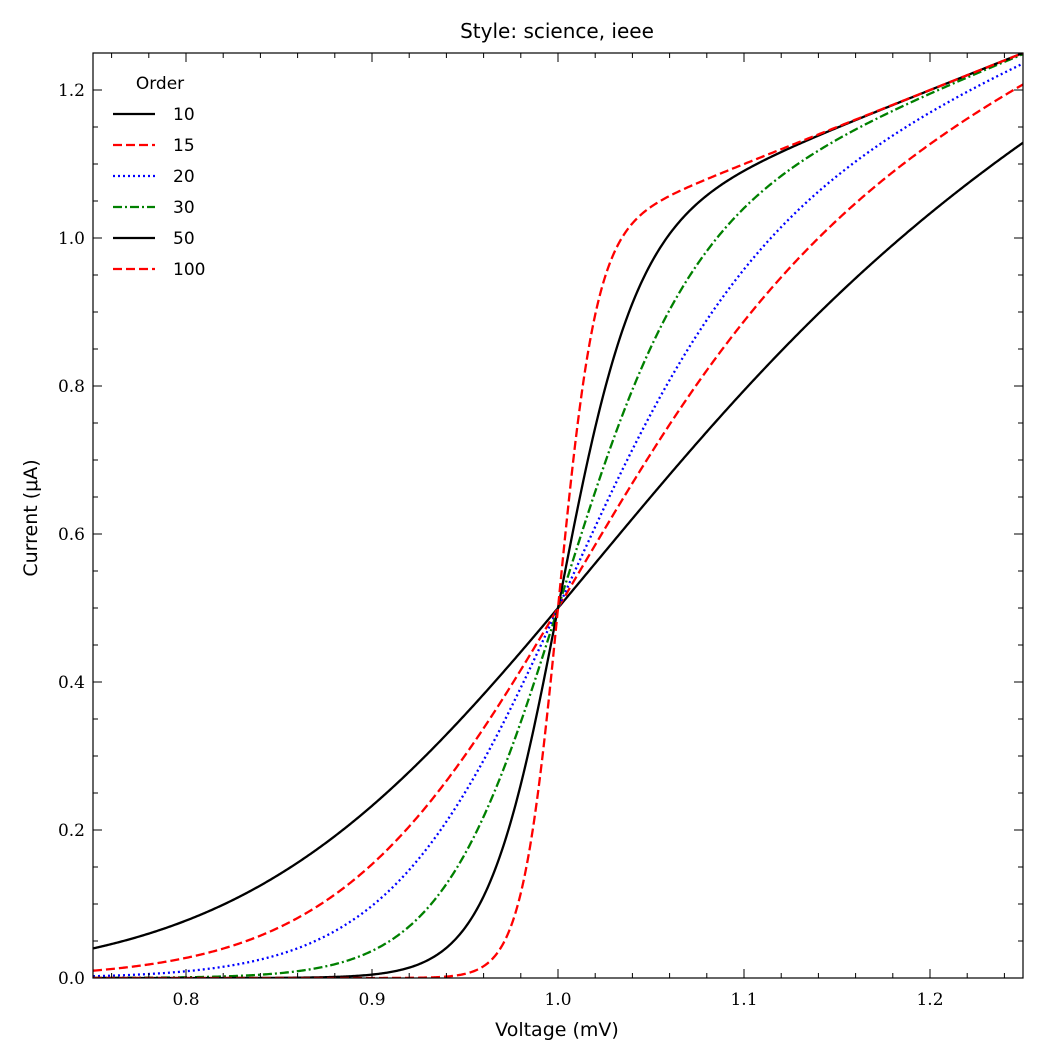 This screenshot has height=1061, width=1048. I want to click on legend-label: 20, so click(184, 177).